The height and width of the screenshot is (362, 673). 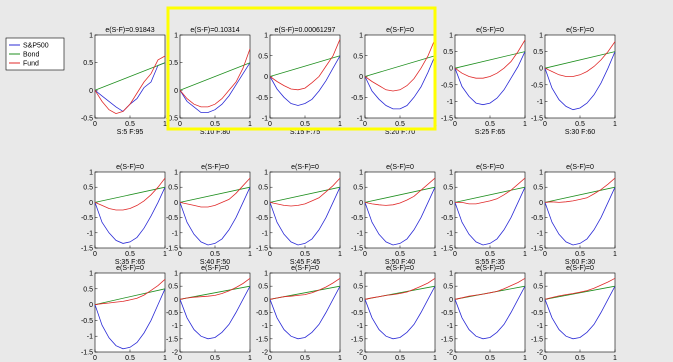 I want to click on highlight-box, so click(x=301, y=68).